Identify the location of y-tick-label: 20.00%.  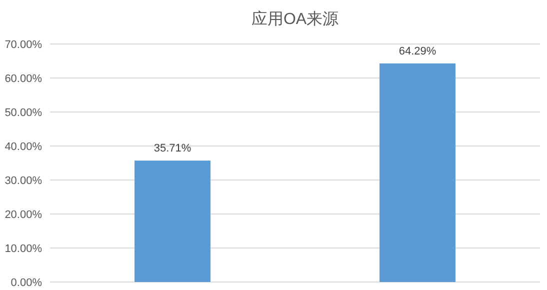
(23, 215).